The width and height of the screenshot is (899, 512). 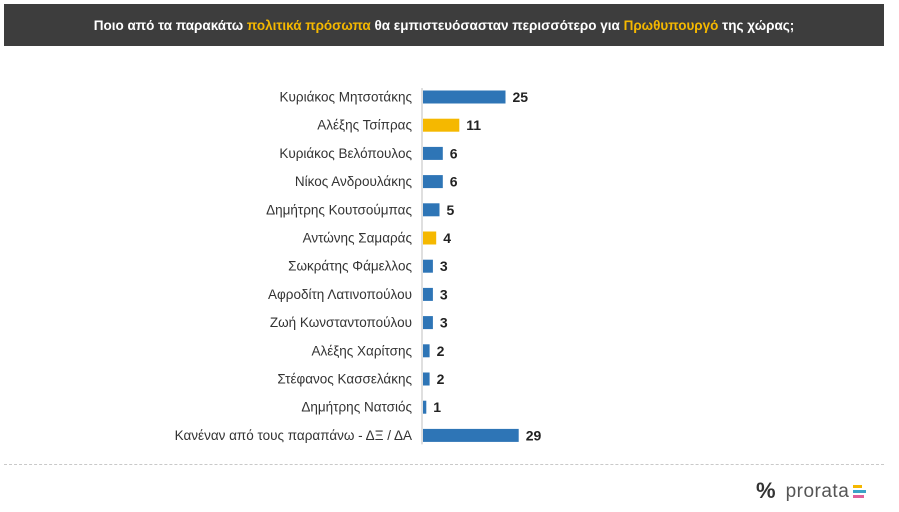 What do you see at coordinates (671, 25) in the screenshot?
I see `title-highlight-2: Πρωθυπουργό` at bounding box center [671, 25].